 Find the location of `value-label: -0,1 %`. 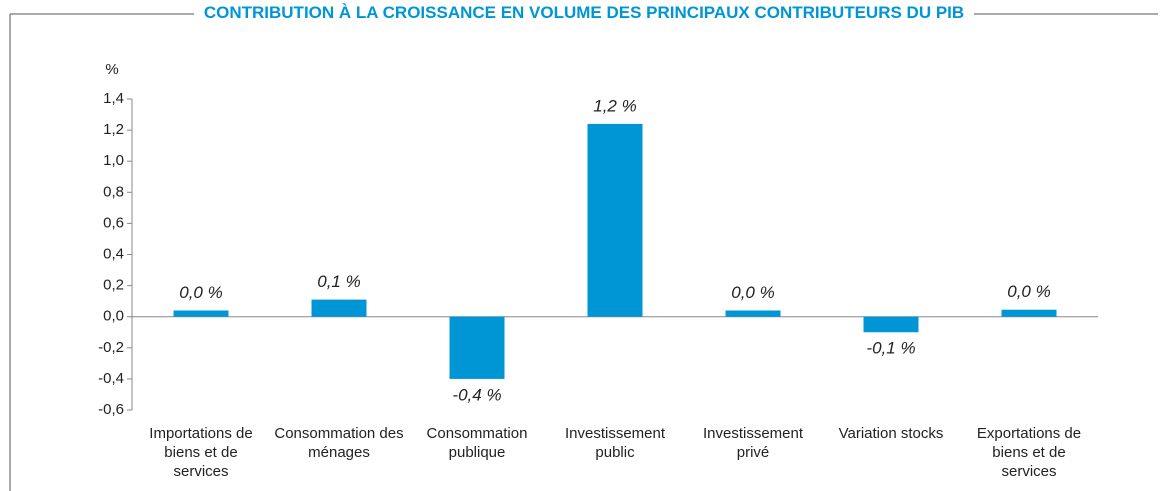

value-label: -0,1 % is located at coordinates (890, 348).